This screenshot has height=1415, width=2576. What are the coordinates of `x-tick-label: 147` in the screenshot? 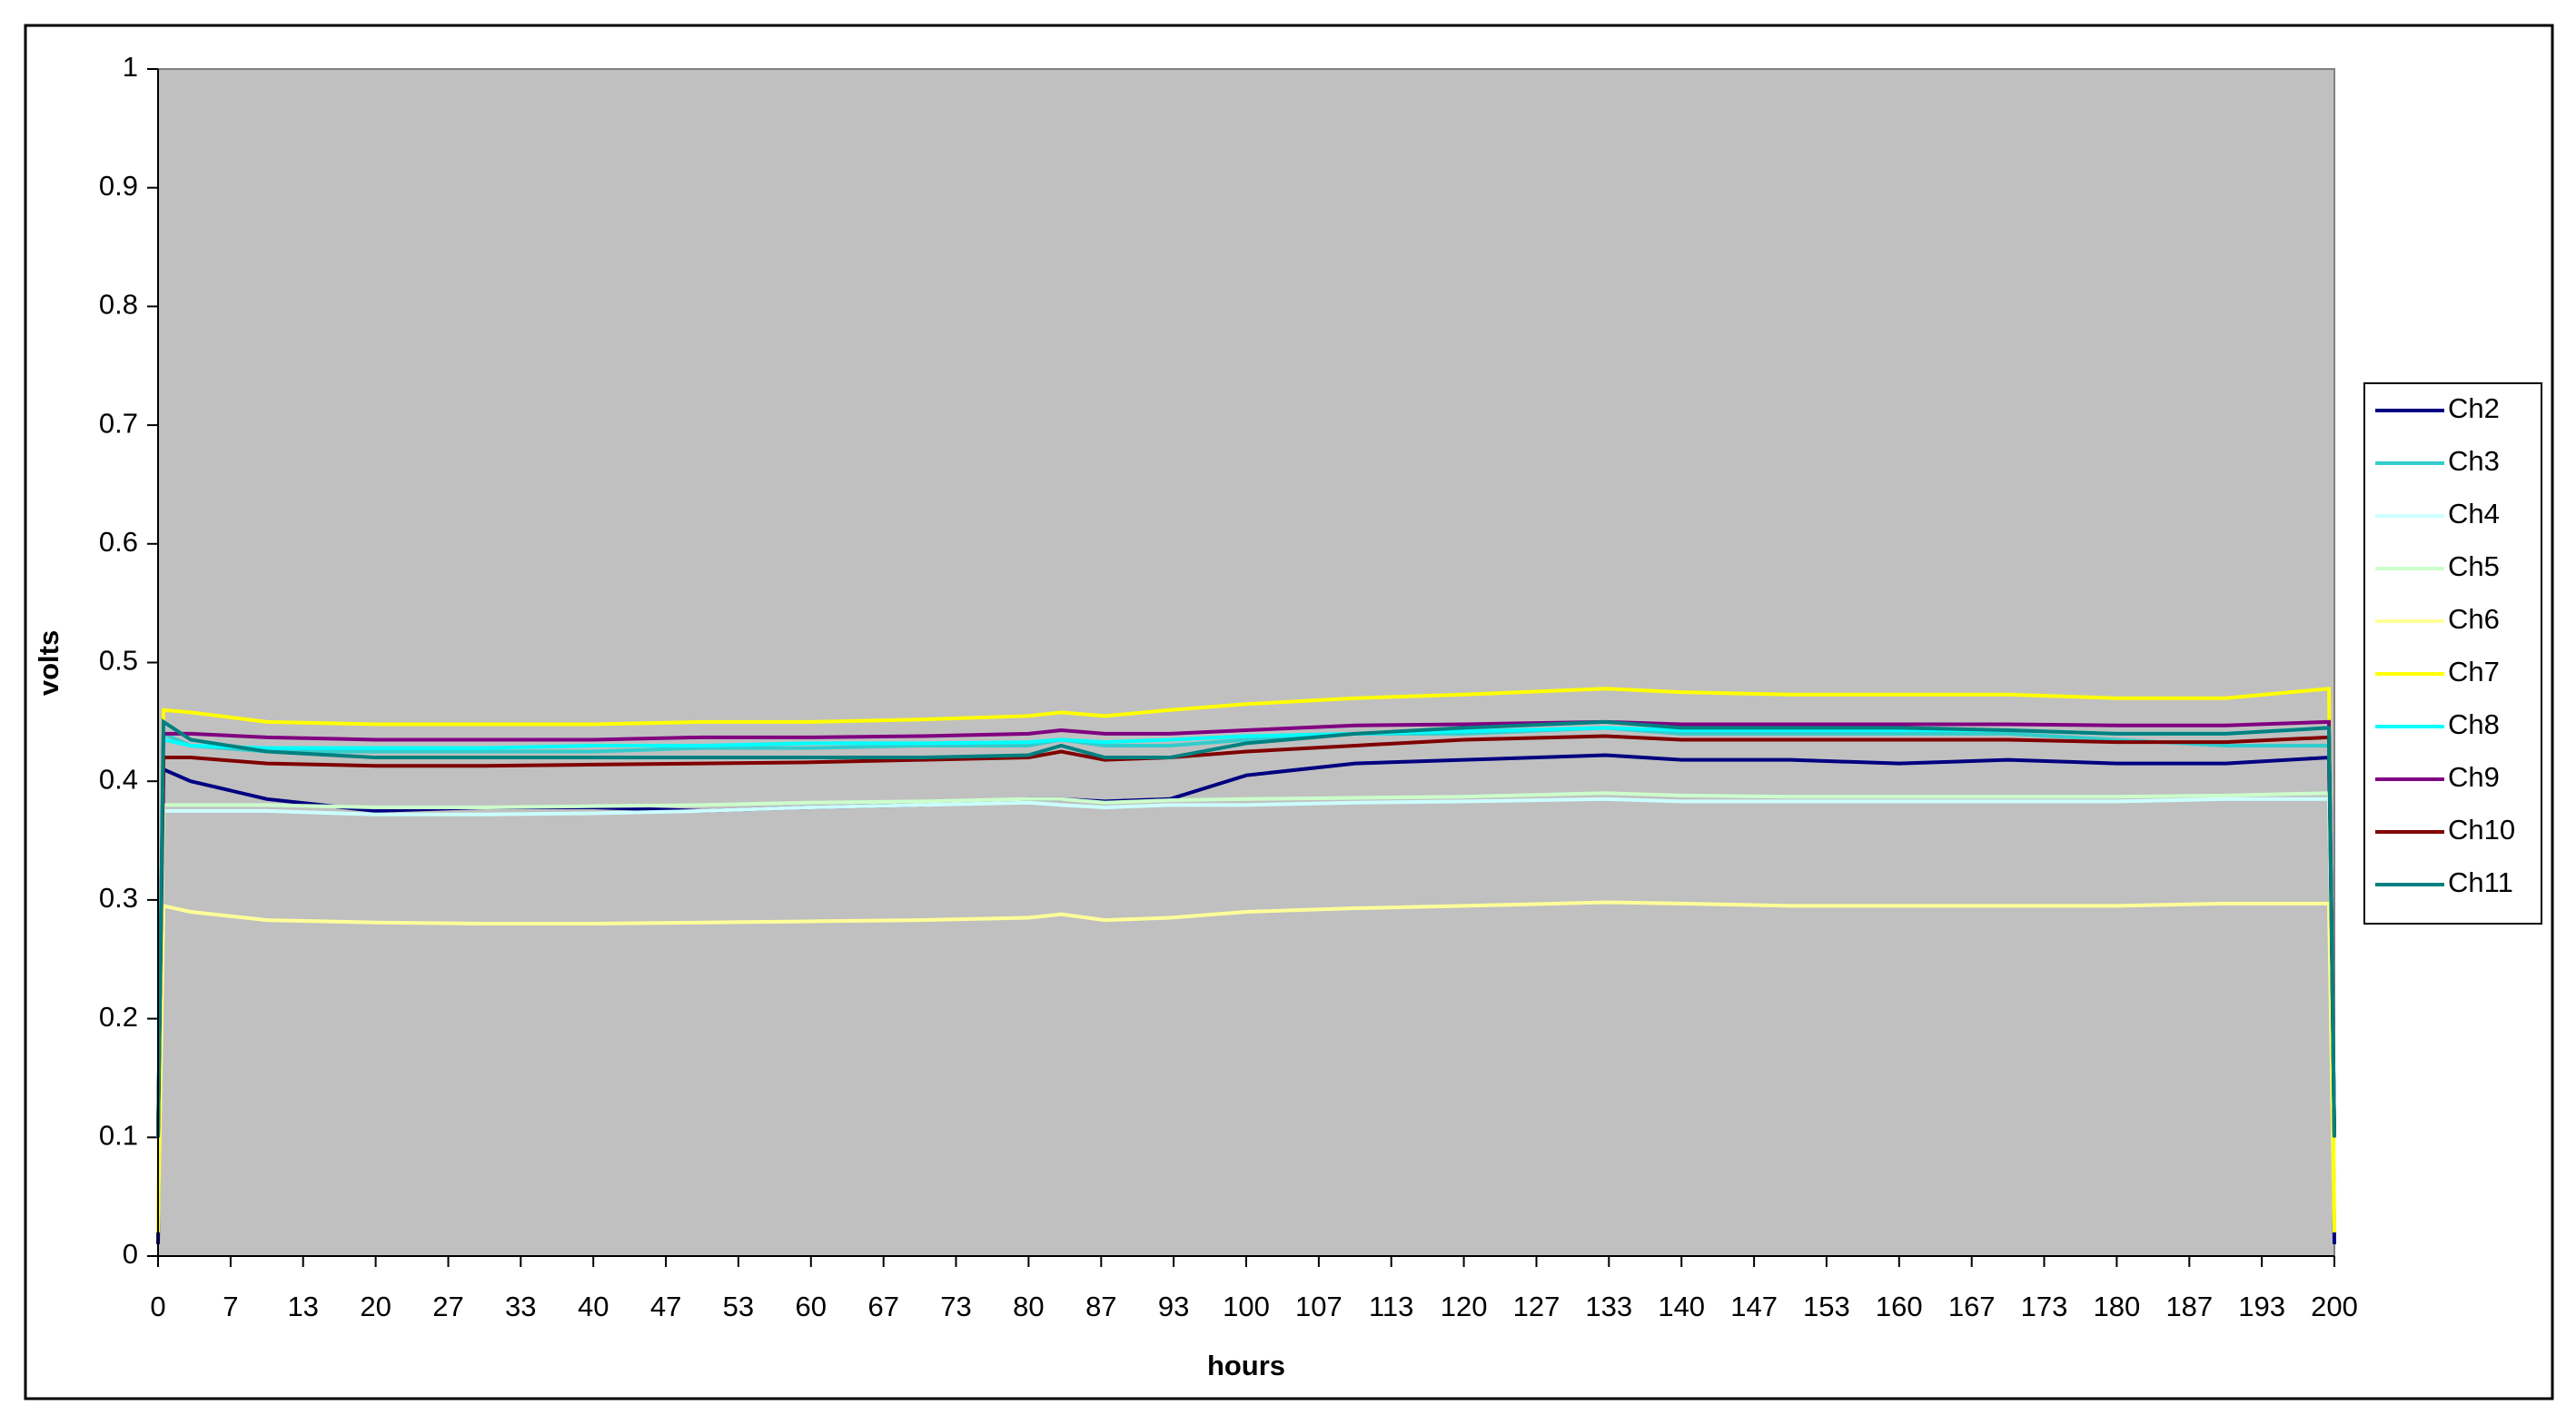 It's located at (1754, 1306).